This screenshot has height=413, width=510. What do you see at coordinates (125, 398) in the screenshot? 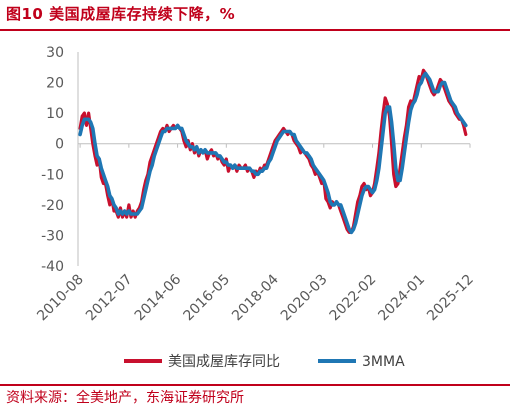
I see `source-note: 资料来源：全美地产，东海证券研究所` at bounding box center [125, 398].